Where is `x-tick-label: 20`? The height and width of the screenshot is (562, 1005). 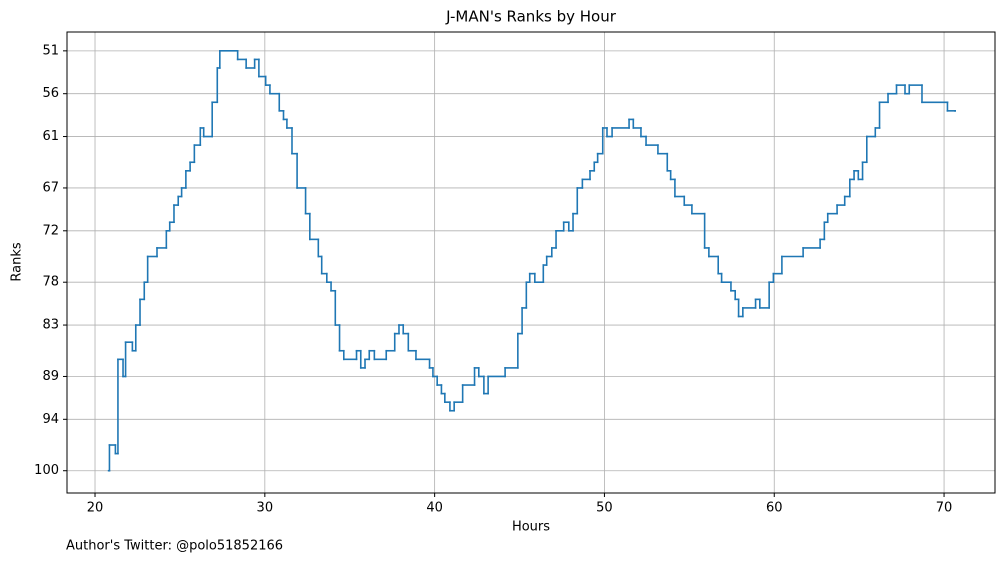 x-tick-label: 20 is located at coordinates (95, 508).